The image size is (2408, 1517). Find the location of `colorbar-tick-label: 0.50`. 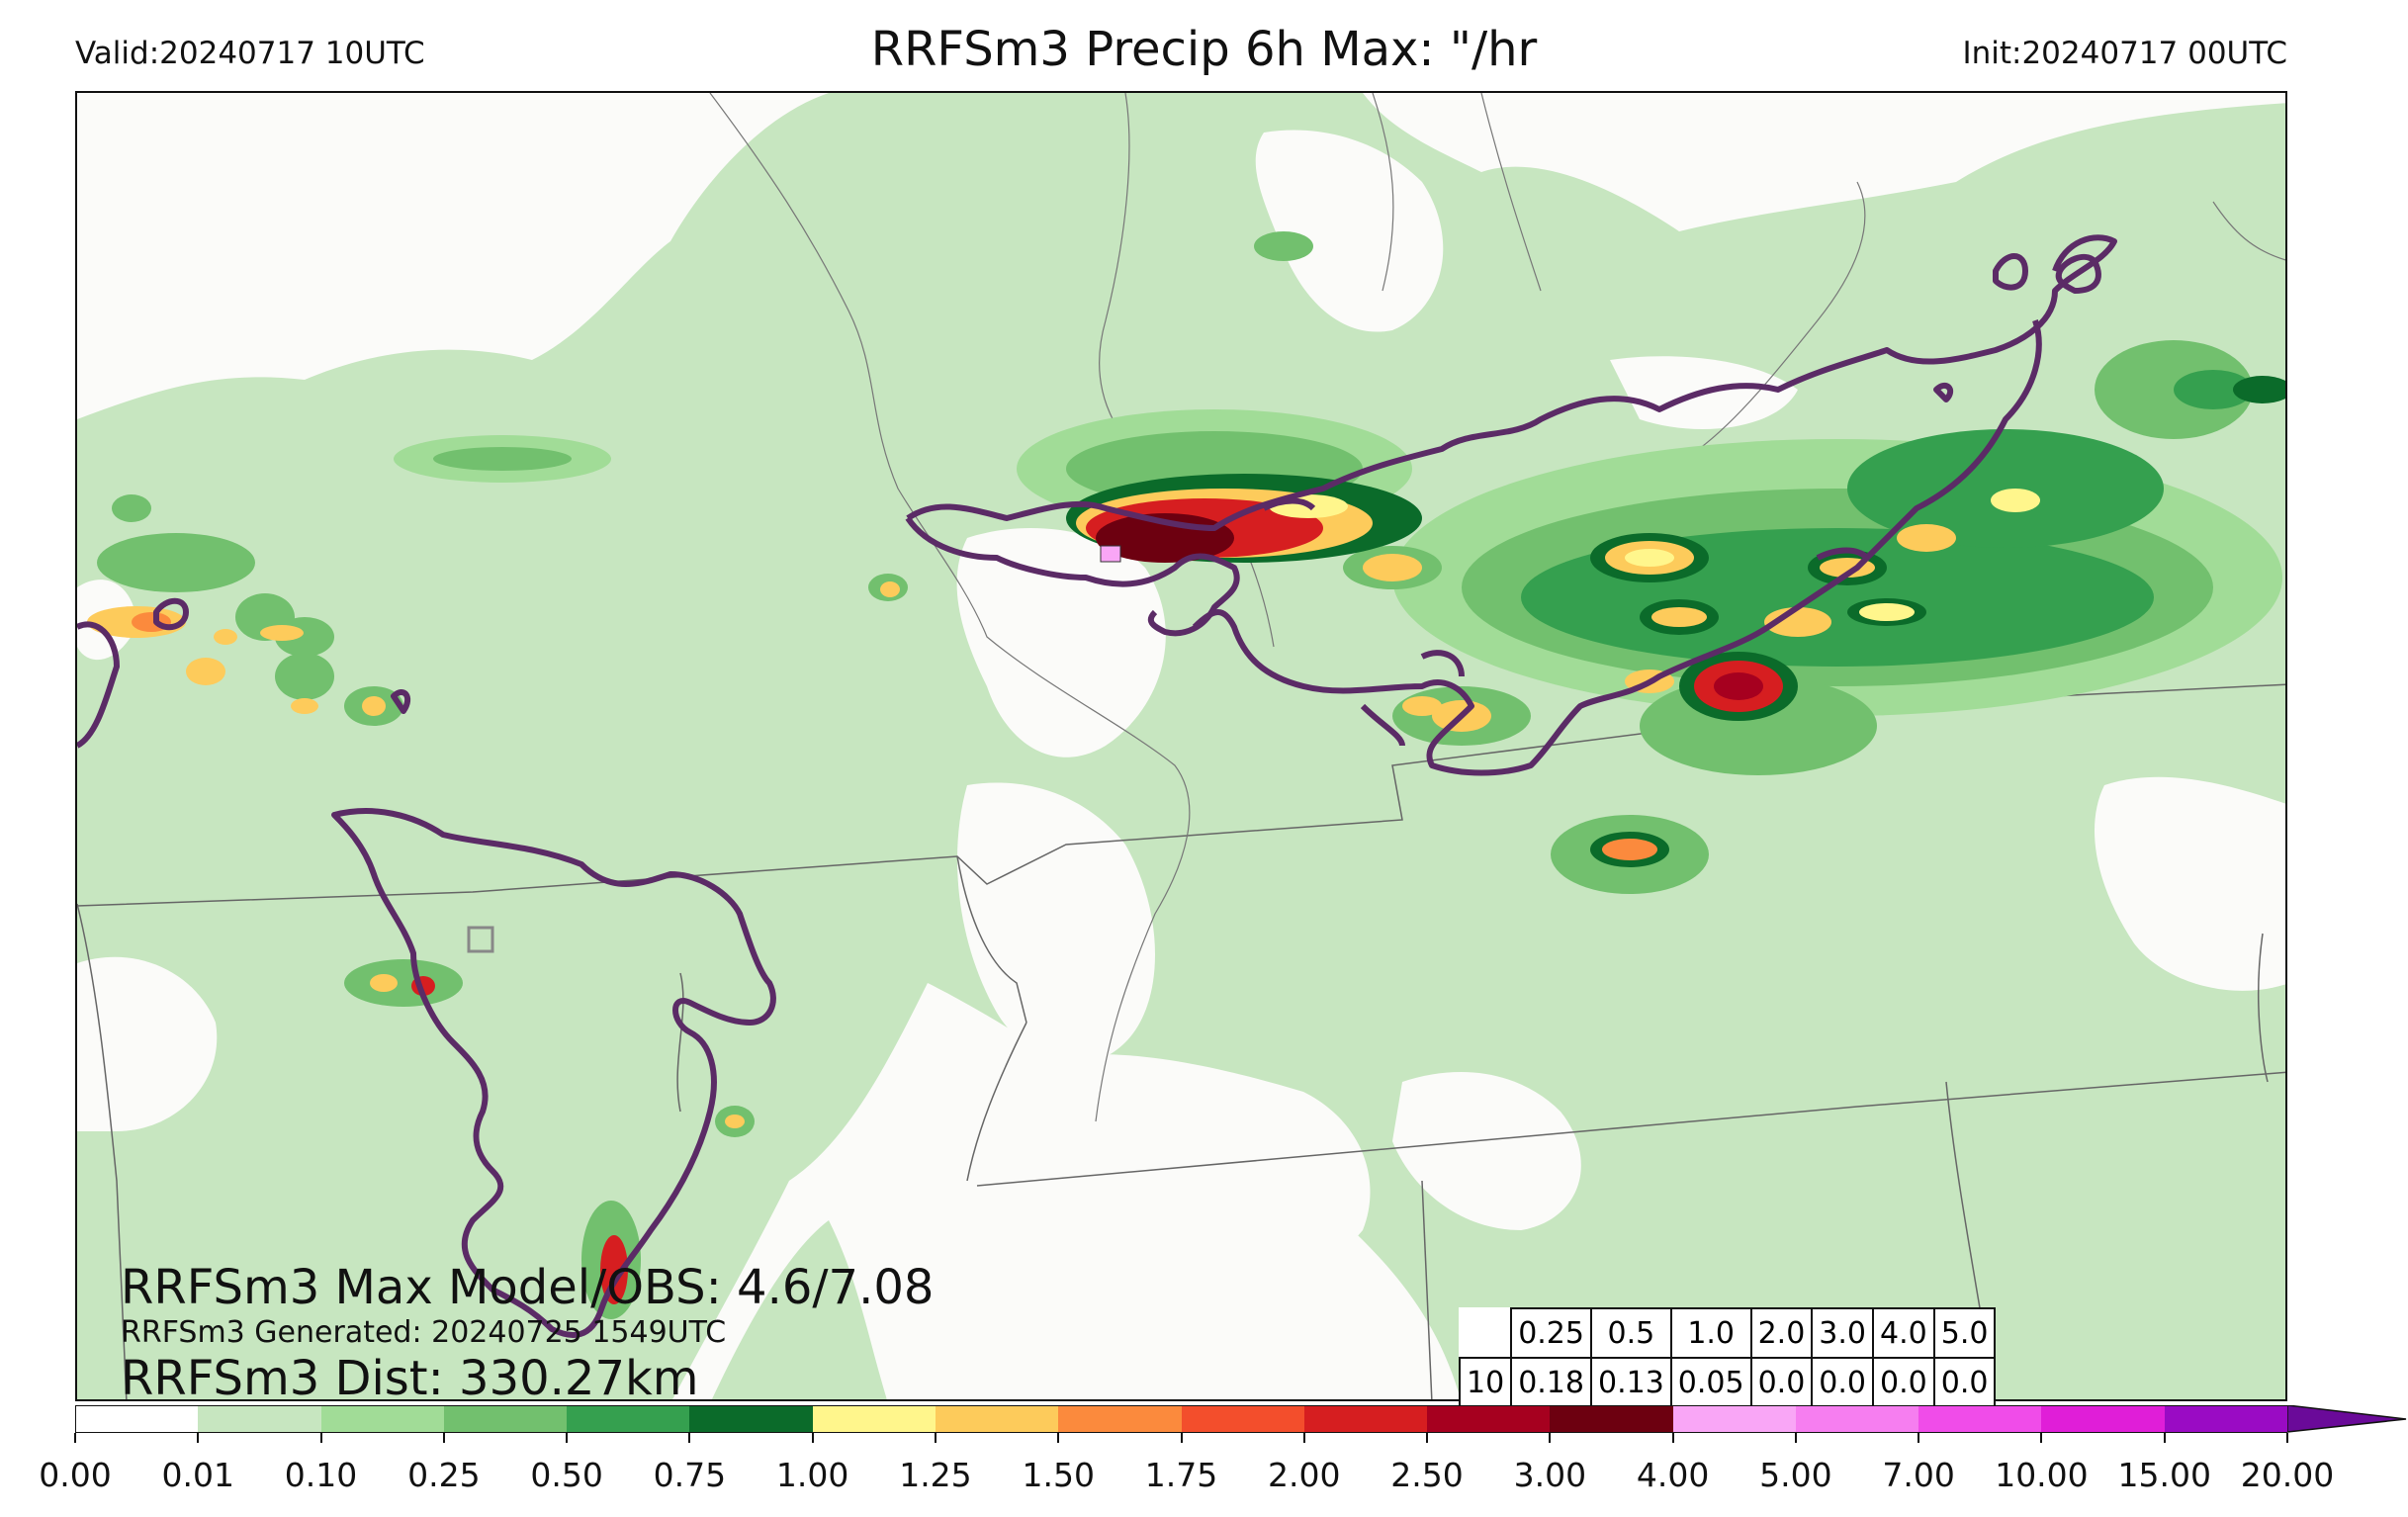

colorbar-tick-label: 0.50 is located at coordinates (566, 1475).